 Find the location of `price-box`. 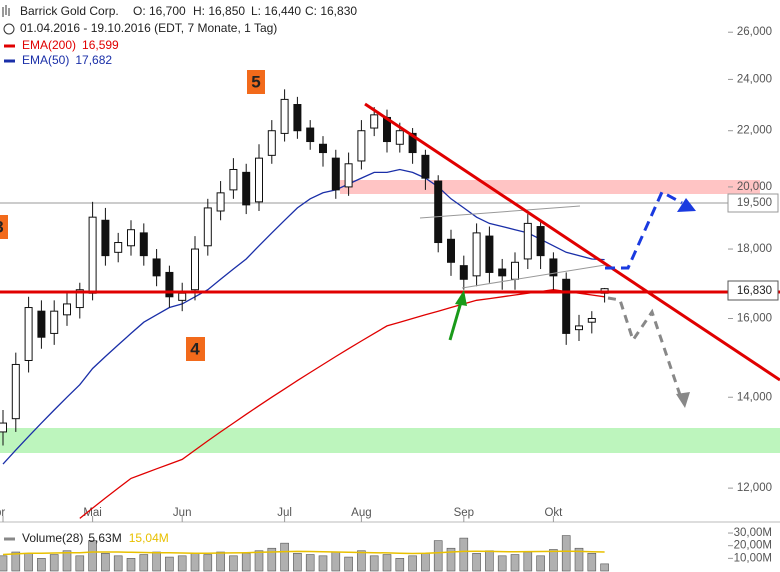

price-box is located at coordinates (753, 290).